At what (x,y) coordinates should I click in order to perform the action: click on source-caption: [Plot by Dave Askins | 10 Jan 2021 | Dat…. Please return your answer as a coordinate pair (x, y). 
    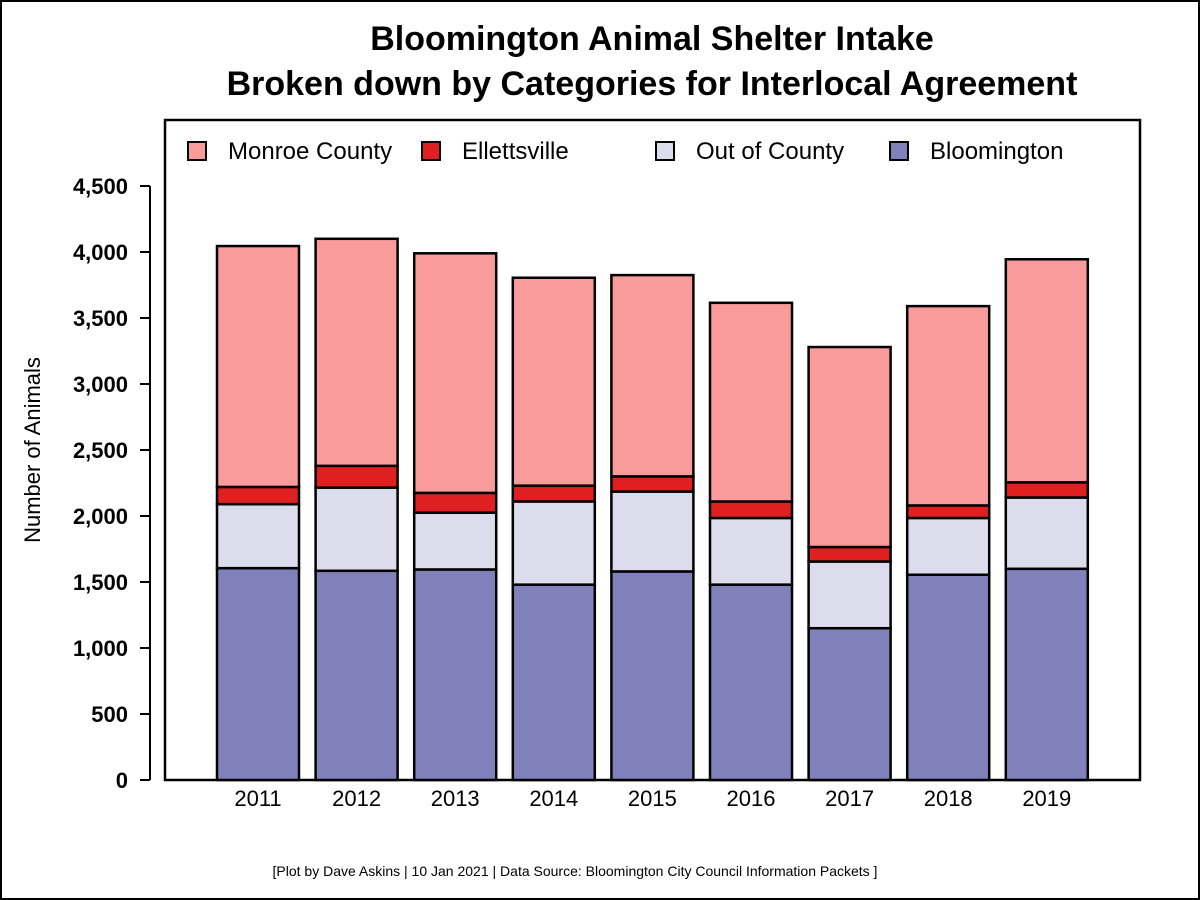
    Looking at the image, I should click on (575, 871).